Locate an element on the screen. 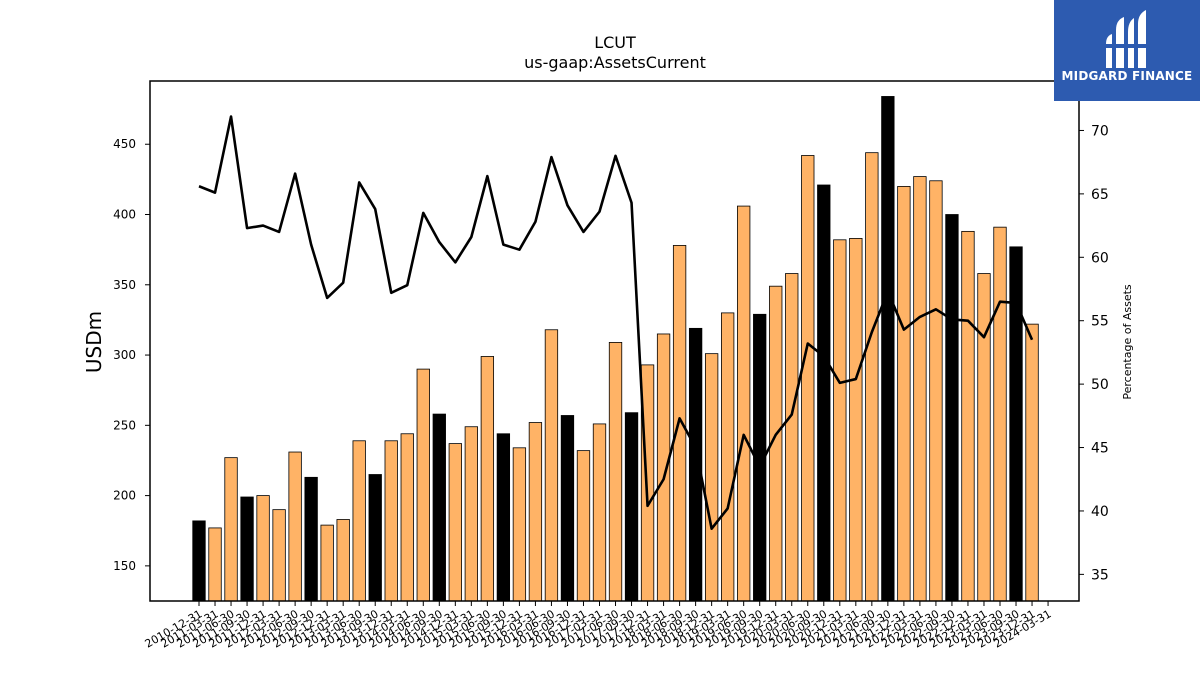  chart-title: LCUT is located at coordinates (615, 42).